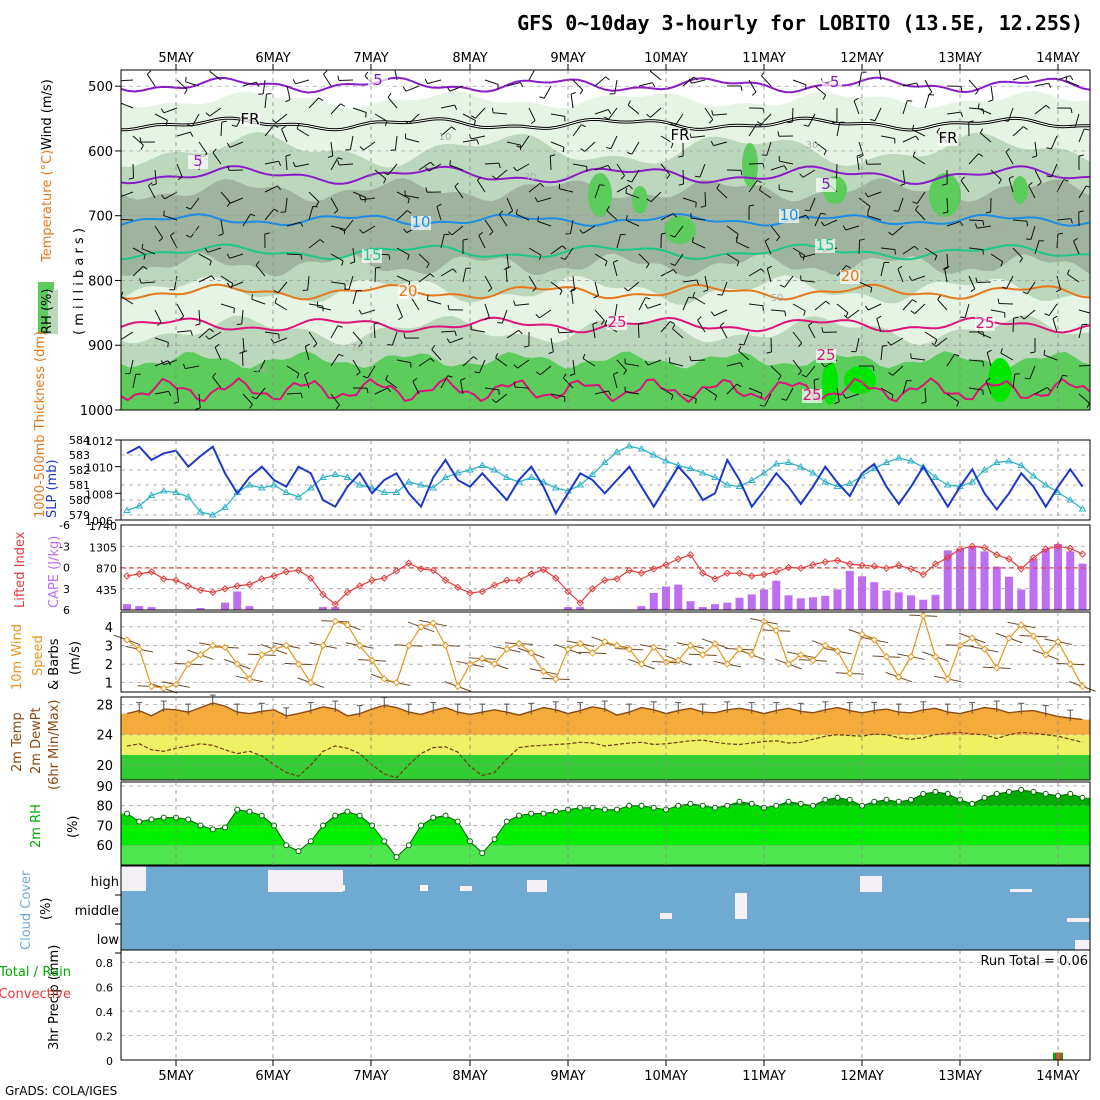 The width and height of the screenshot is (1100, 1100). I want to click on rh-moist-blob, so click(860, 380).